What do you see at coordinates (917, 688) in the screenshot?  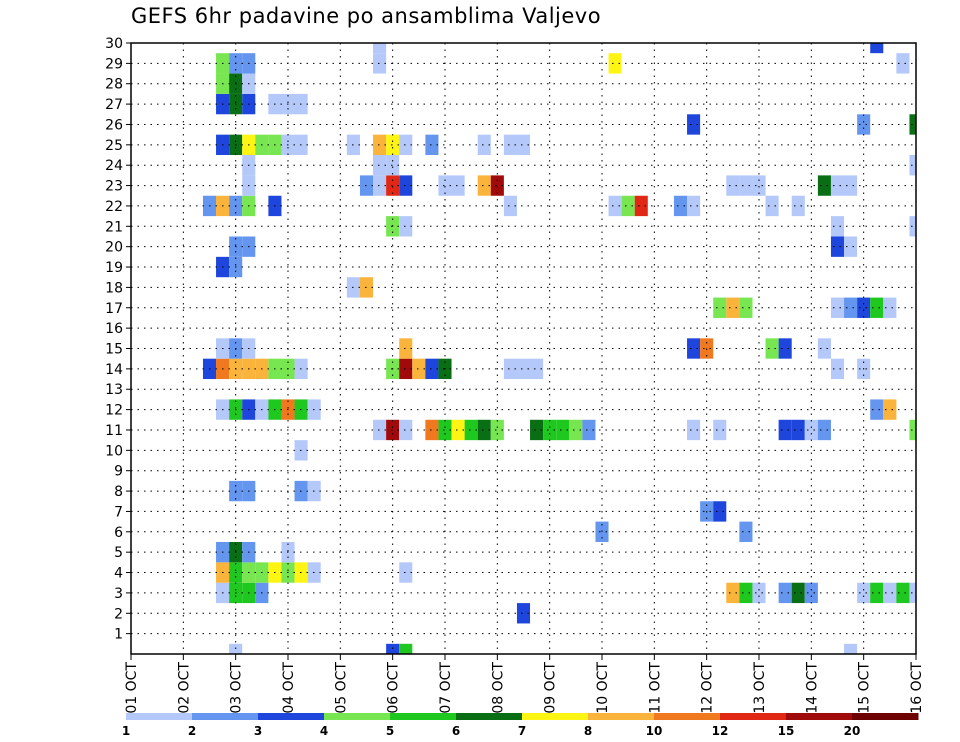 I see `x-tick-label: 16 OCT` at bounding box center [917, 688].